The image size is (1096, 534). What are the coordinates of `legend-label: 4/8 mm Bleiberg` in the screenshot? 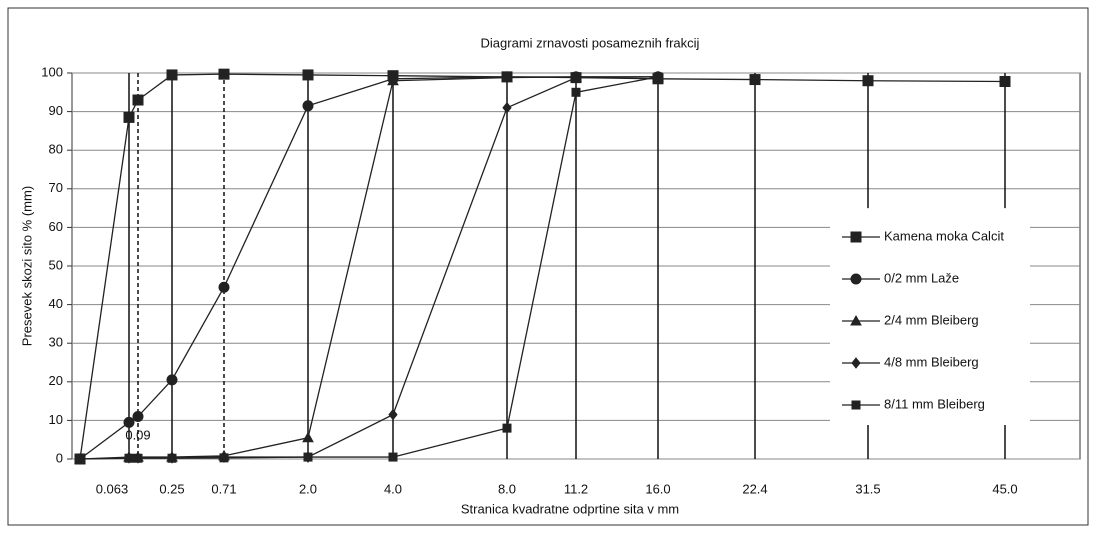 It's located at (931, 361).